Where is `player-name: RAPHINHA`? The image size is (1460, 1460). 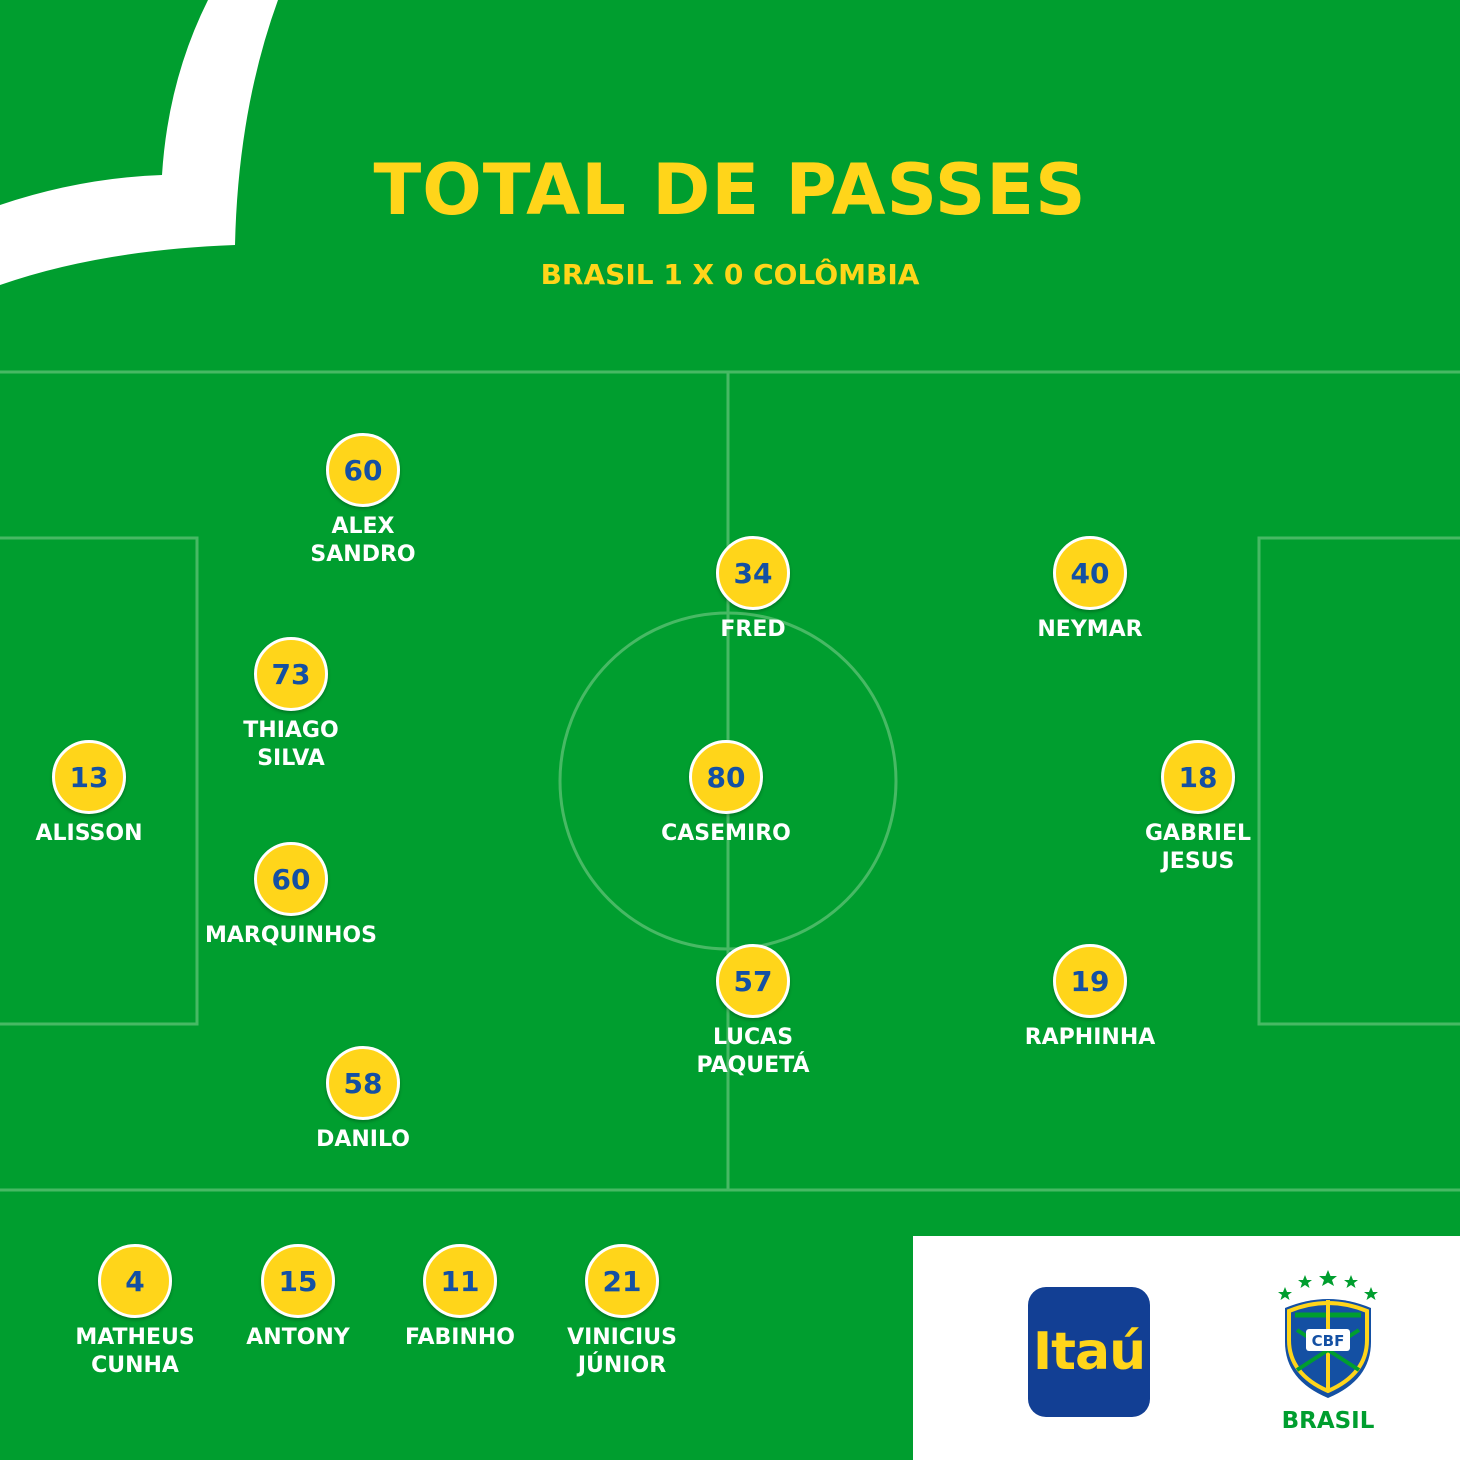 player-name: RAPHINHA is located at coordinates (1090, 1037).